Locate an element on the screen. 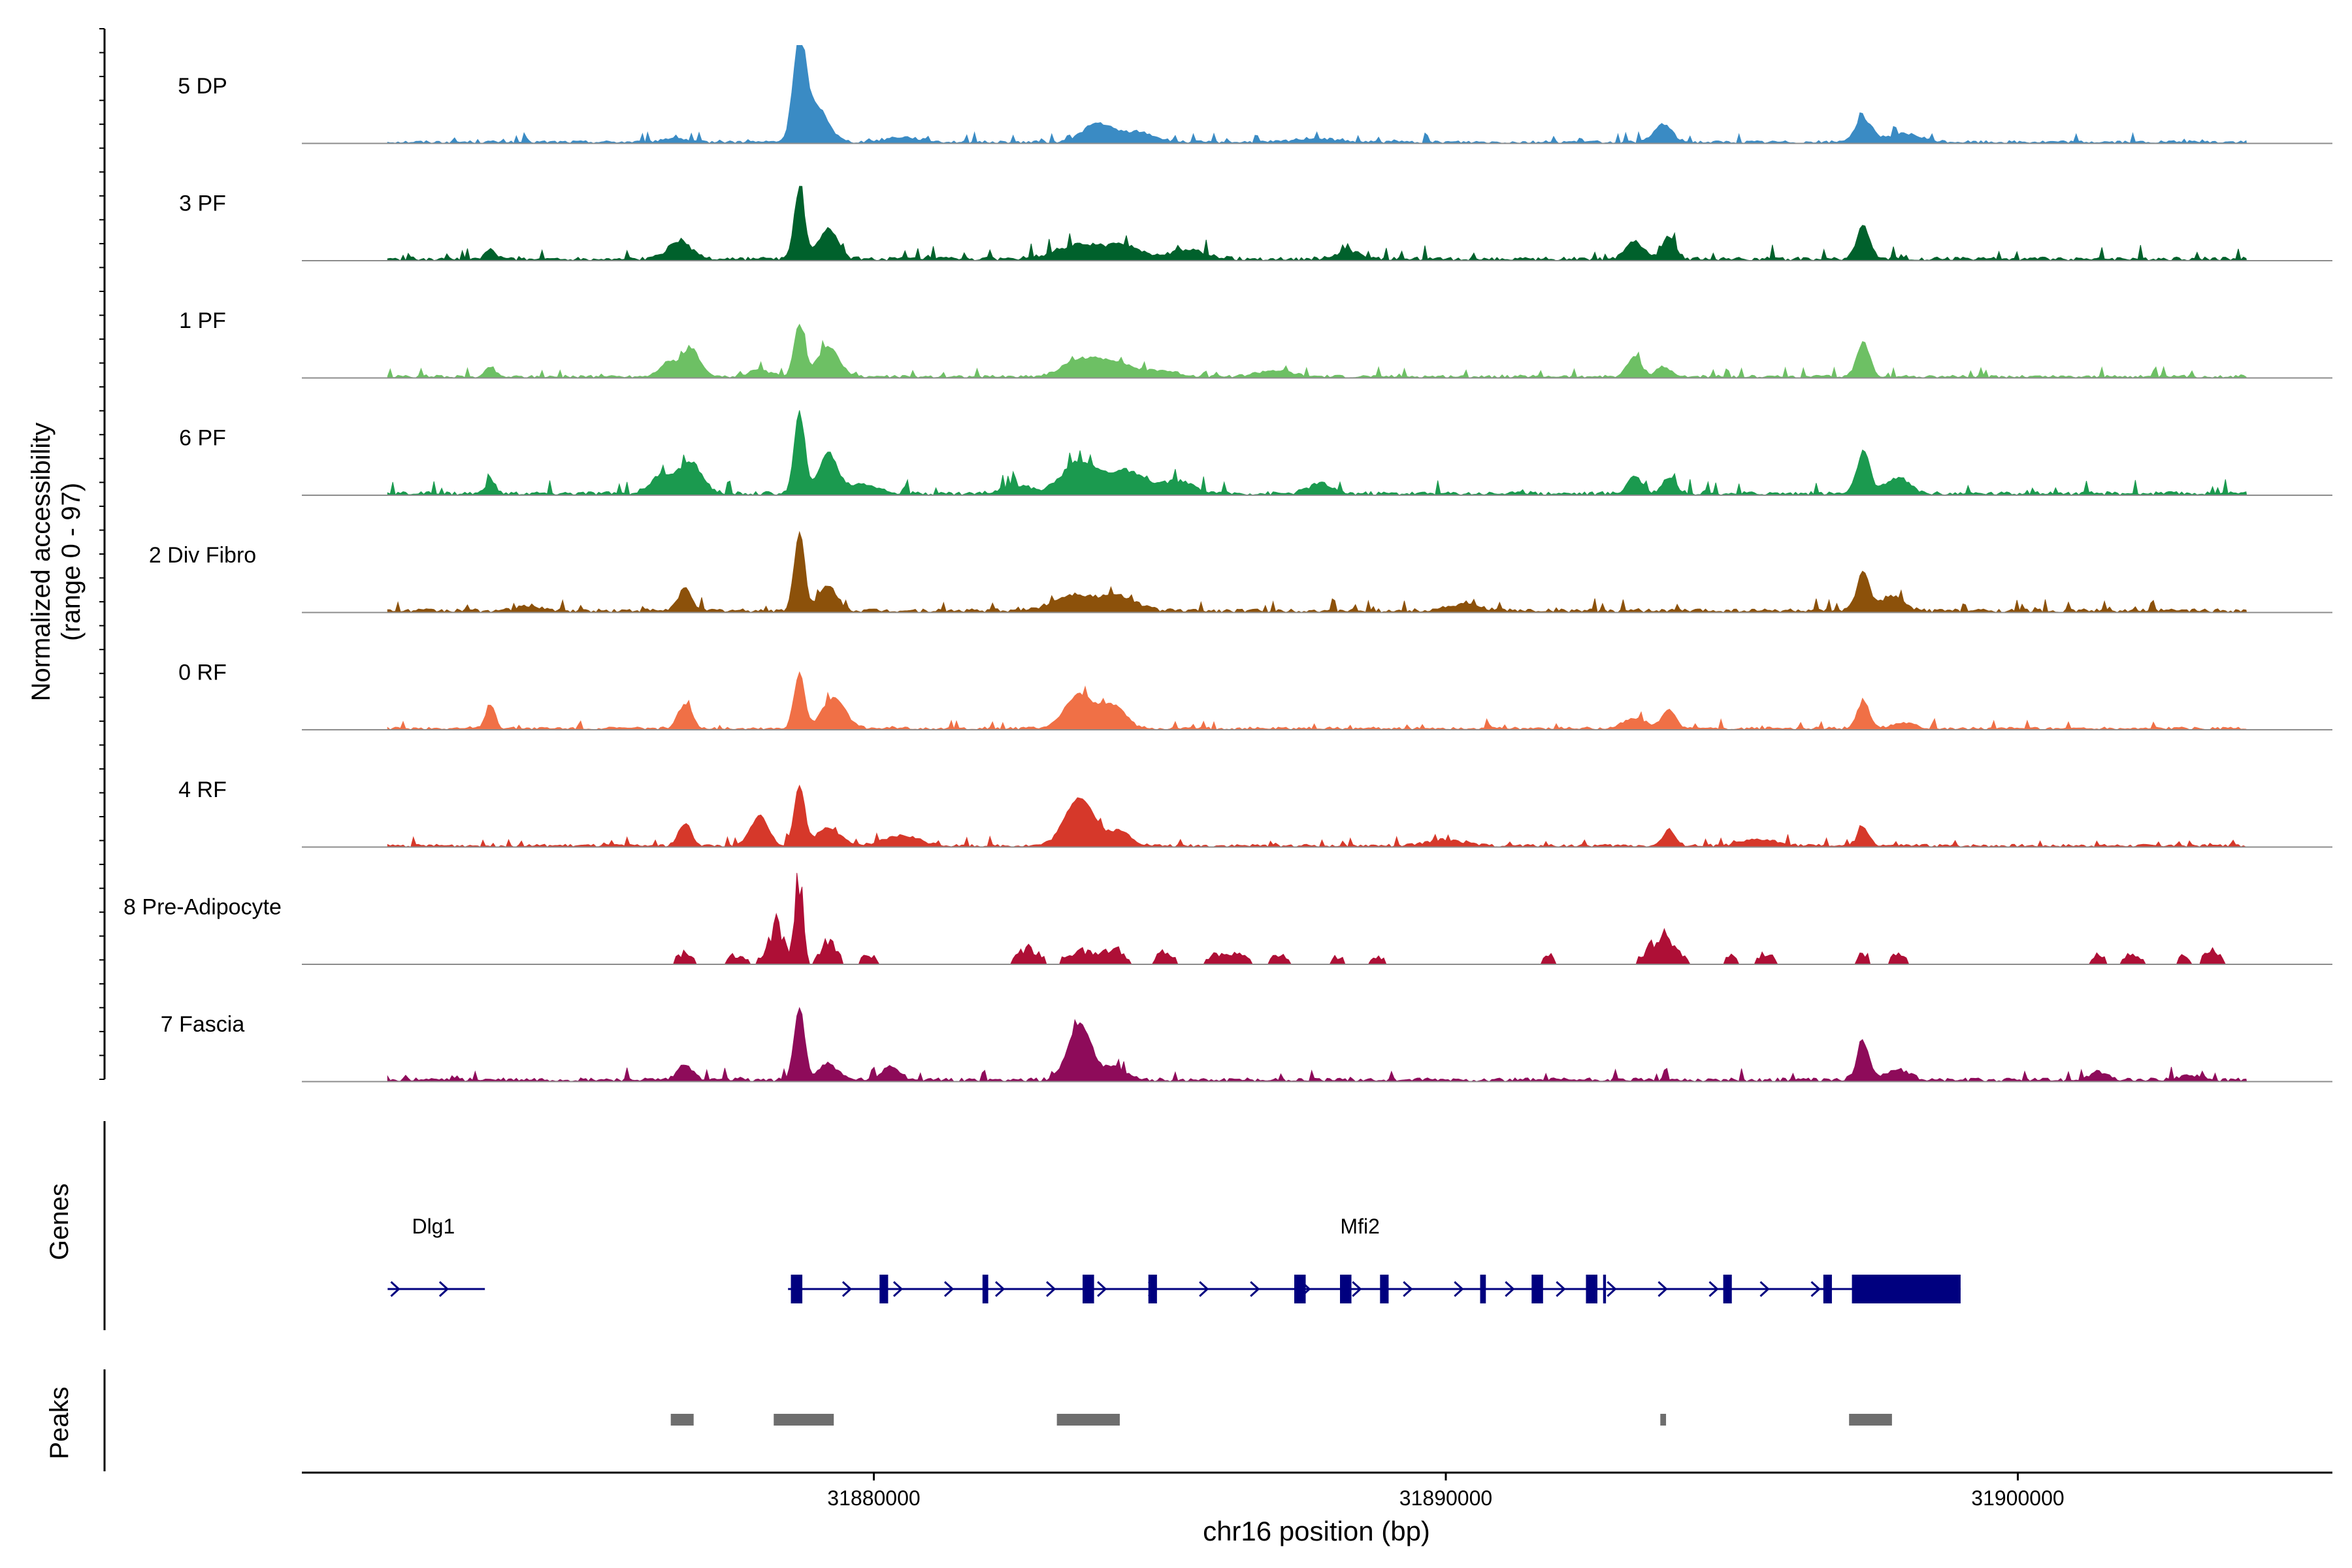 The image size is (2352, 1568). x-axis-label: chr16 position (bp) is located at coordinates (1316, 1531).